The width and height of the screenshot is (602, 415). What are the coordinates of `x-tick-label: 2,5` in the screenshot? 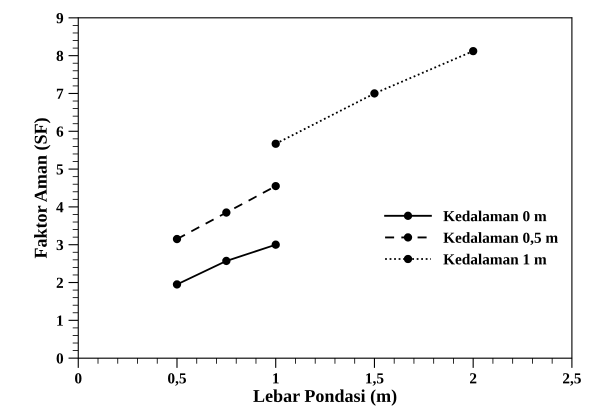 It's located at (571, 379).